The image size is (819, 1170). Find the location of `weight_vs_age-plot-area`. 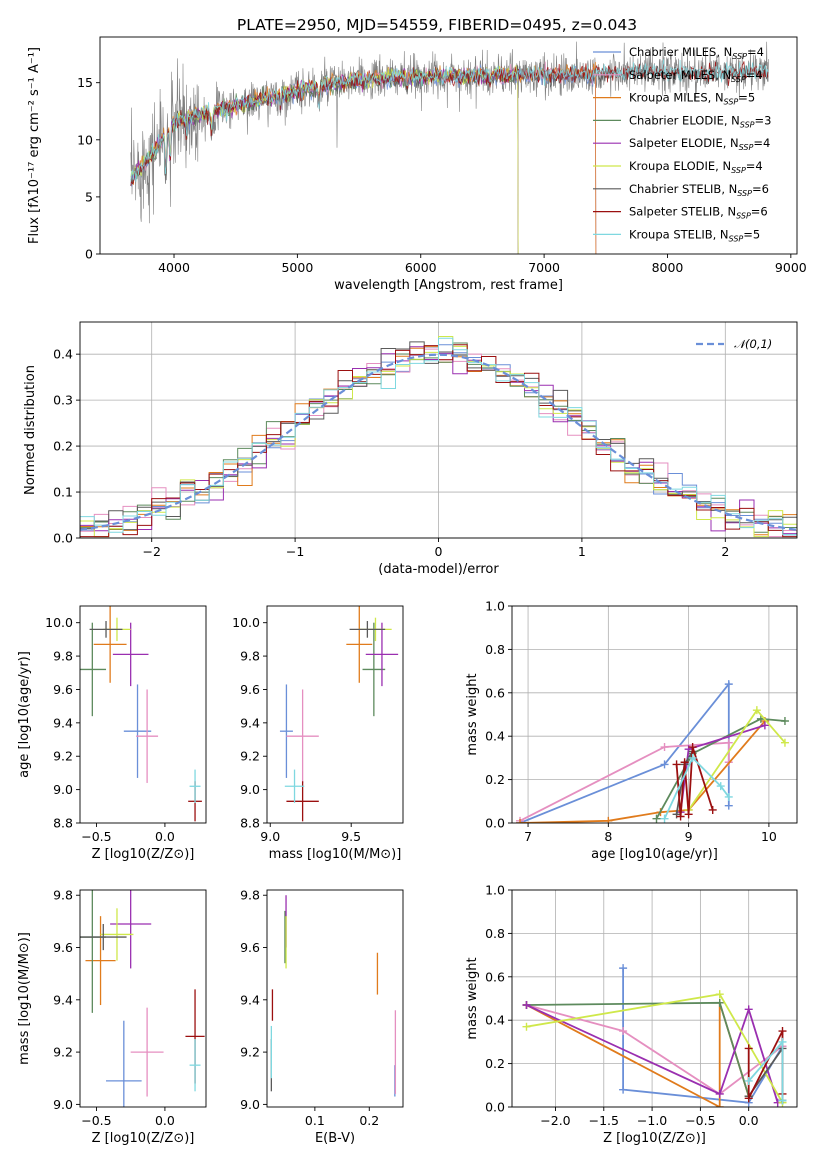

weight_vs_age-plot-area is located at coordinates (652, 751).